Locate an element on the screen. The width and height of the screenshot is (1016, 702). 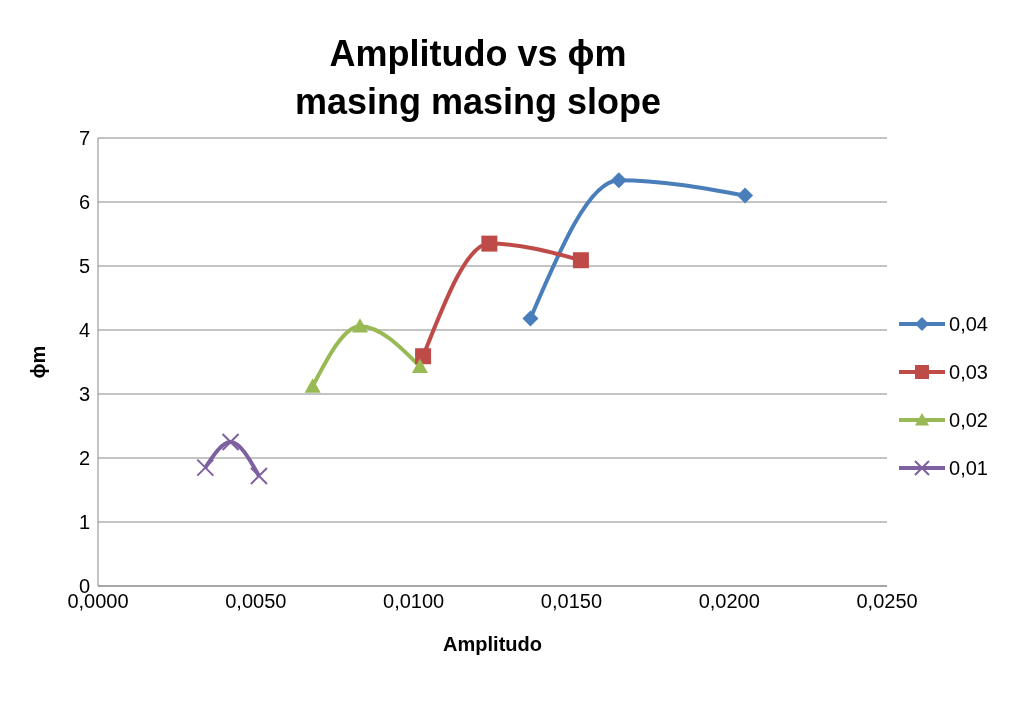
y-tick-label: 2 is located at coordinates (84, 458).